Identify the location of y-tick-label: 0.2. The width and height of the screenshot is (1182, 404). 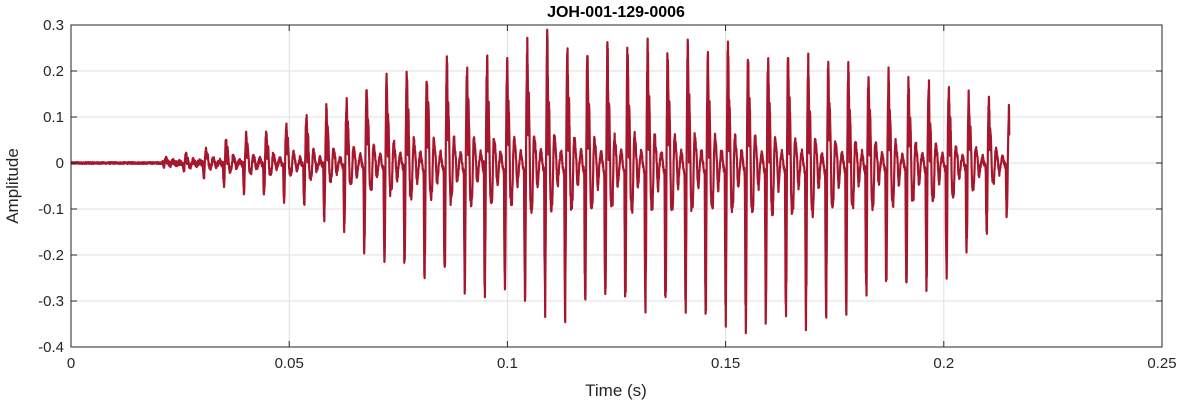
(53, 71).